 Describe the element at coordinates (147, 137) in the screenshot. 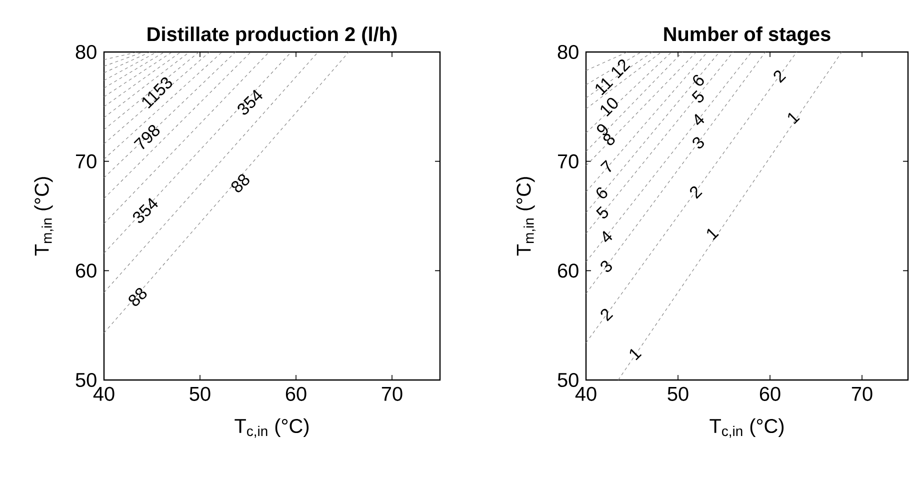

I see `annotation: 798` at that location.